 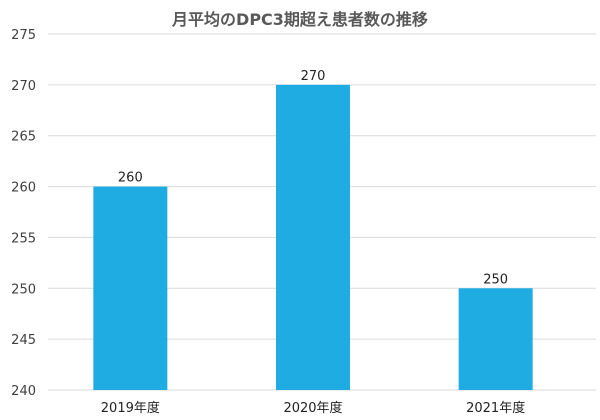 I want to click on y-tick-label: 270, so click(x=23, y=86).